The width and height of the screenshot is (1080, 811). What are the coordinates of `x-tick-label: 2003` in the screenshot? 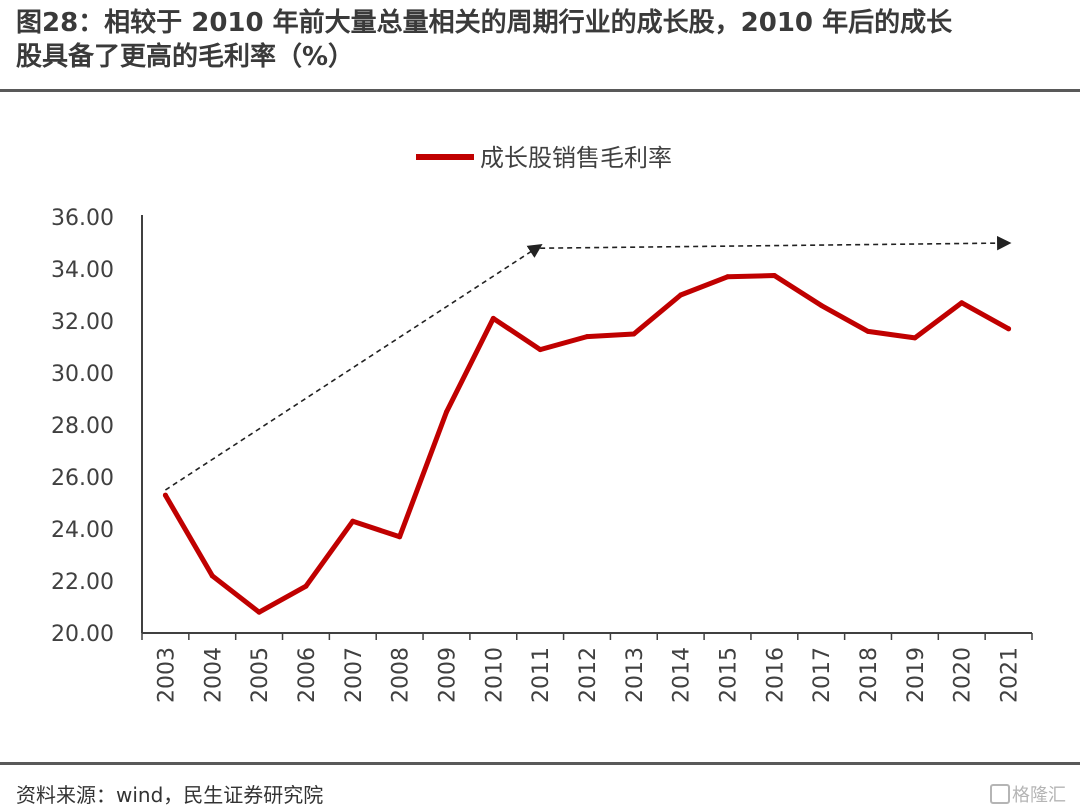 It's located at (166, 675).